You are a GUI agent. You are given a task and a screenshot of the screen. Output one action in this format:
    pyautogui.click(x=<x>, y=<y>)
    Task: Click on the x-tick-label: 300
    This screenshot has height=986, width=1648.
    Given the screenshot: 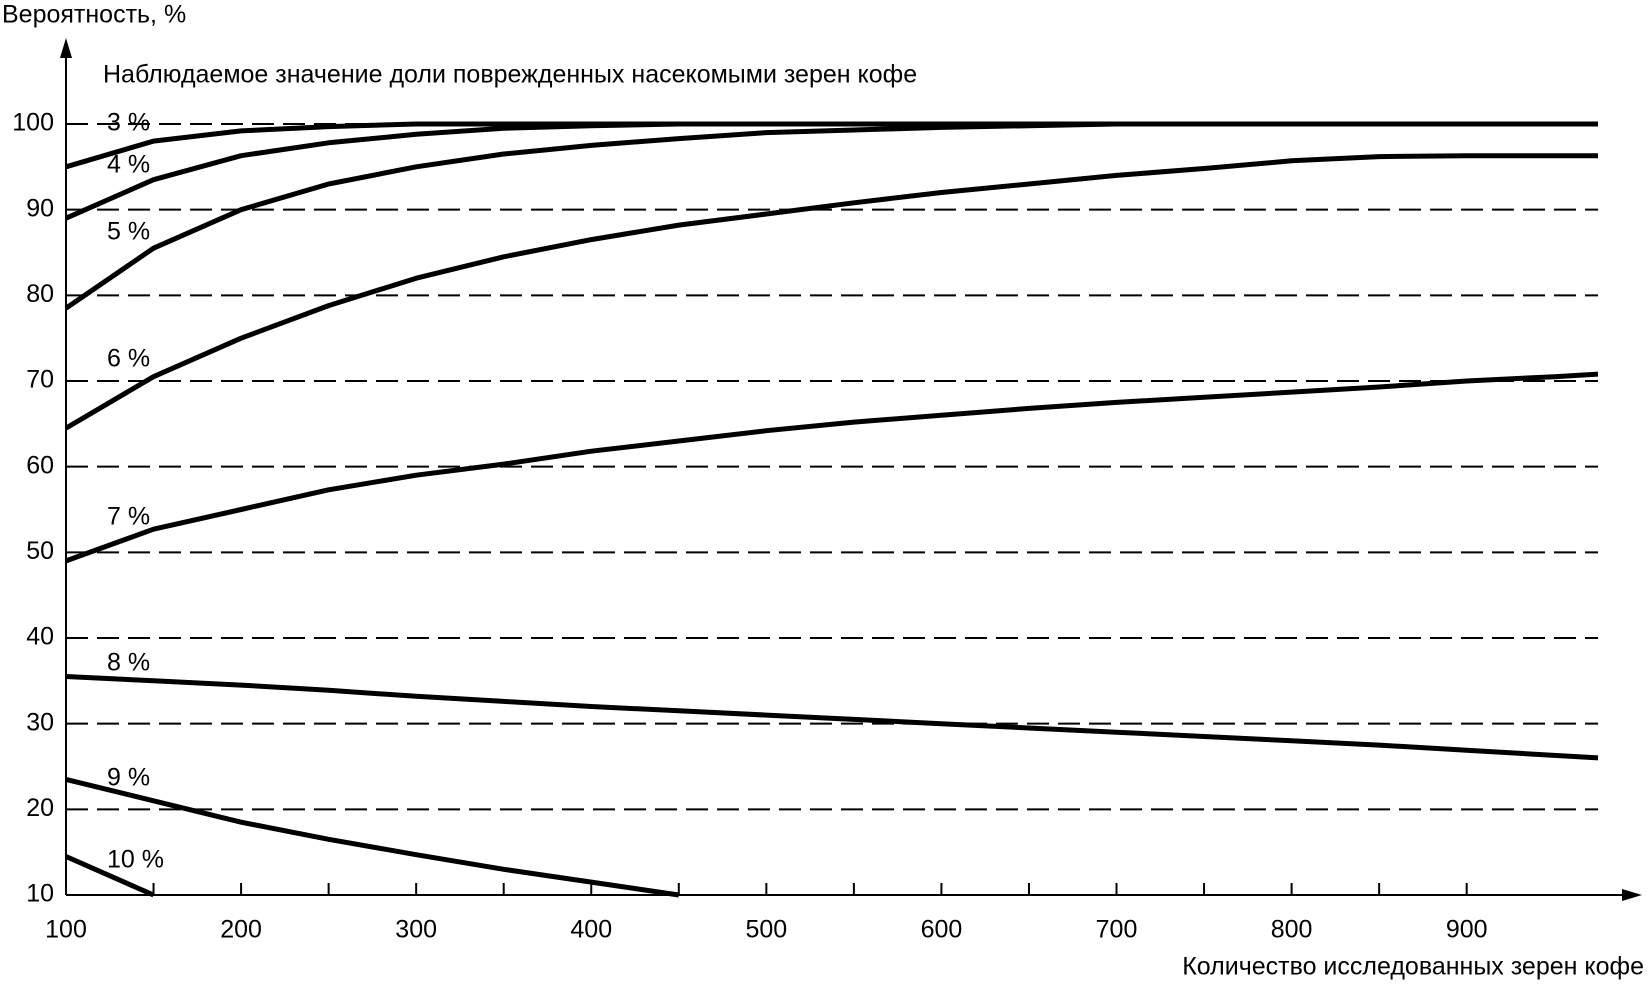 What is the action you would take?
    pyautogui.click(x=416, y=930)
    